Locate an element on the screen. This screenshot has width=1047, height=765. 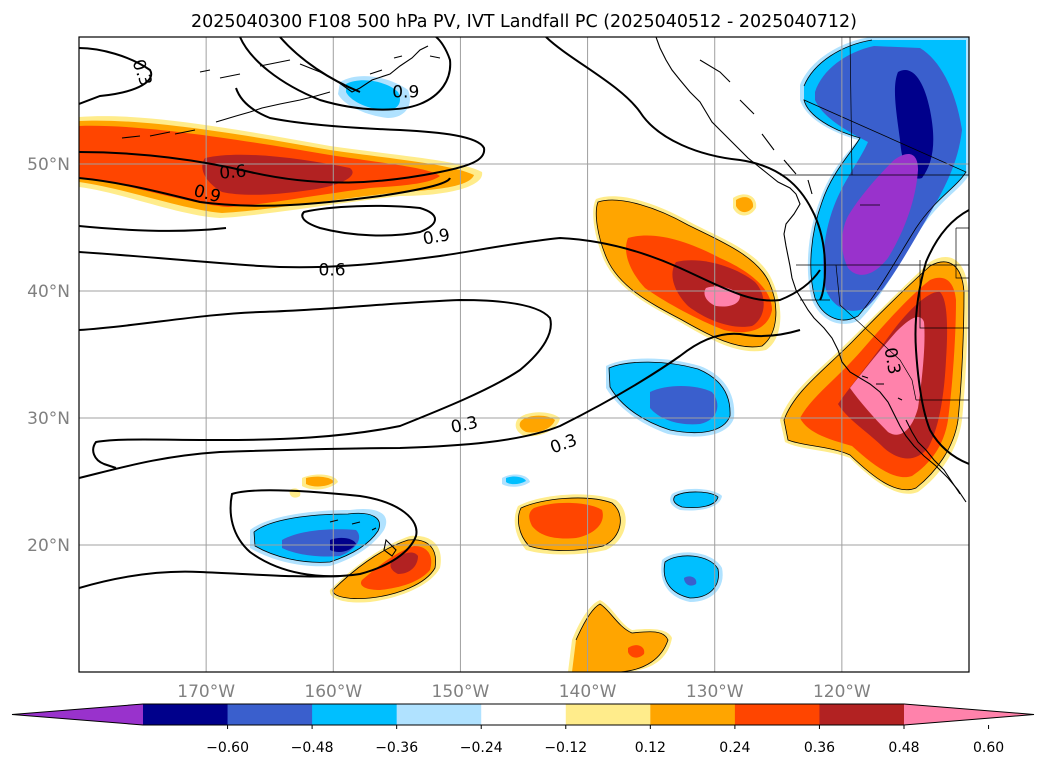
shade-negative-south is located at coordinates (692, 577).